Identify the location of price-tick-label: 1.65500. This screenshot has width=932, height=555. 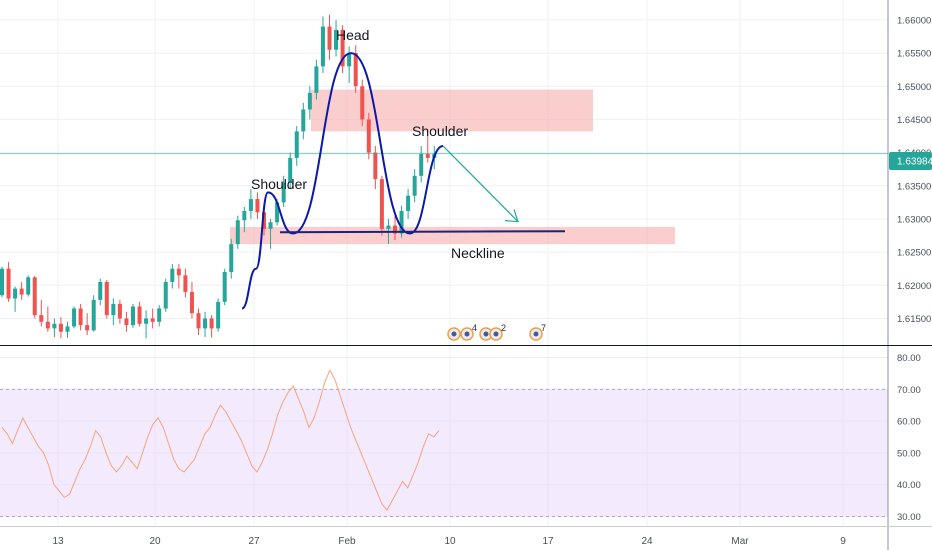
(914, 54).